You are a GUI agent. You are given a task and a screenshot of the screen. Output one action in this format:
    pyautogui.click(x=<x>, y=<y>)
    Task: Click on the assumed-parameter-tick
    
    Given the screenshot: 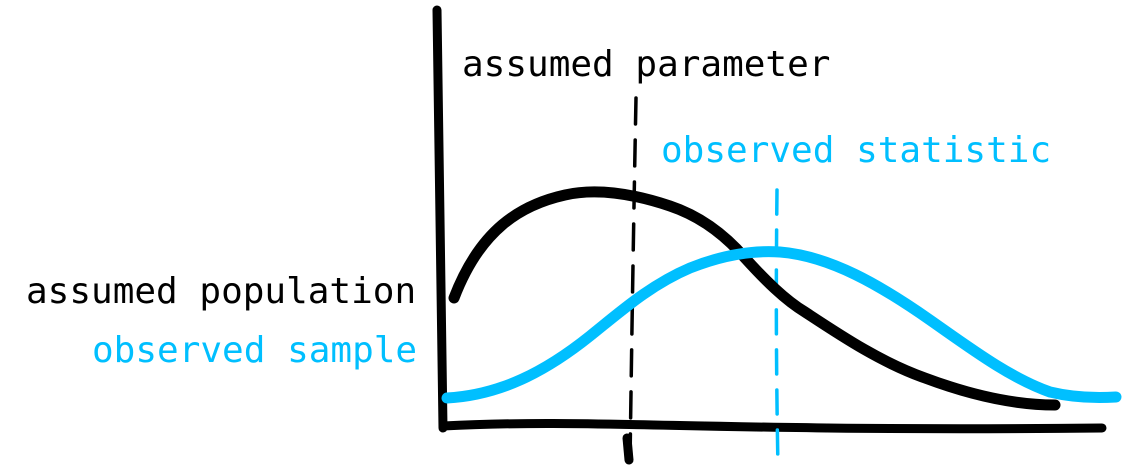 What is the action you would take?
    pyautogui.click(x=628, y=449)
    